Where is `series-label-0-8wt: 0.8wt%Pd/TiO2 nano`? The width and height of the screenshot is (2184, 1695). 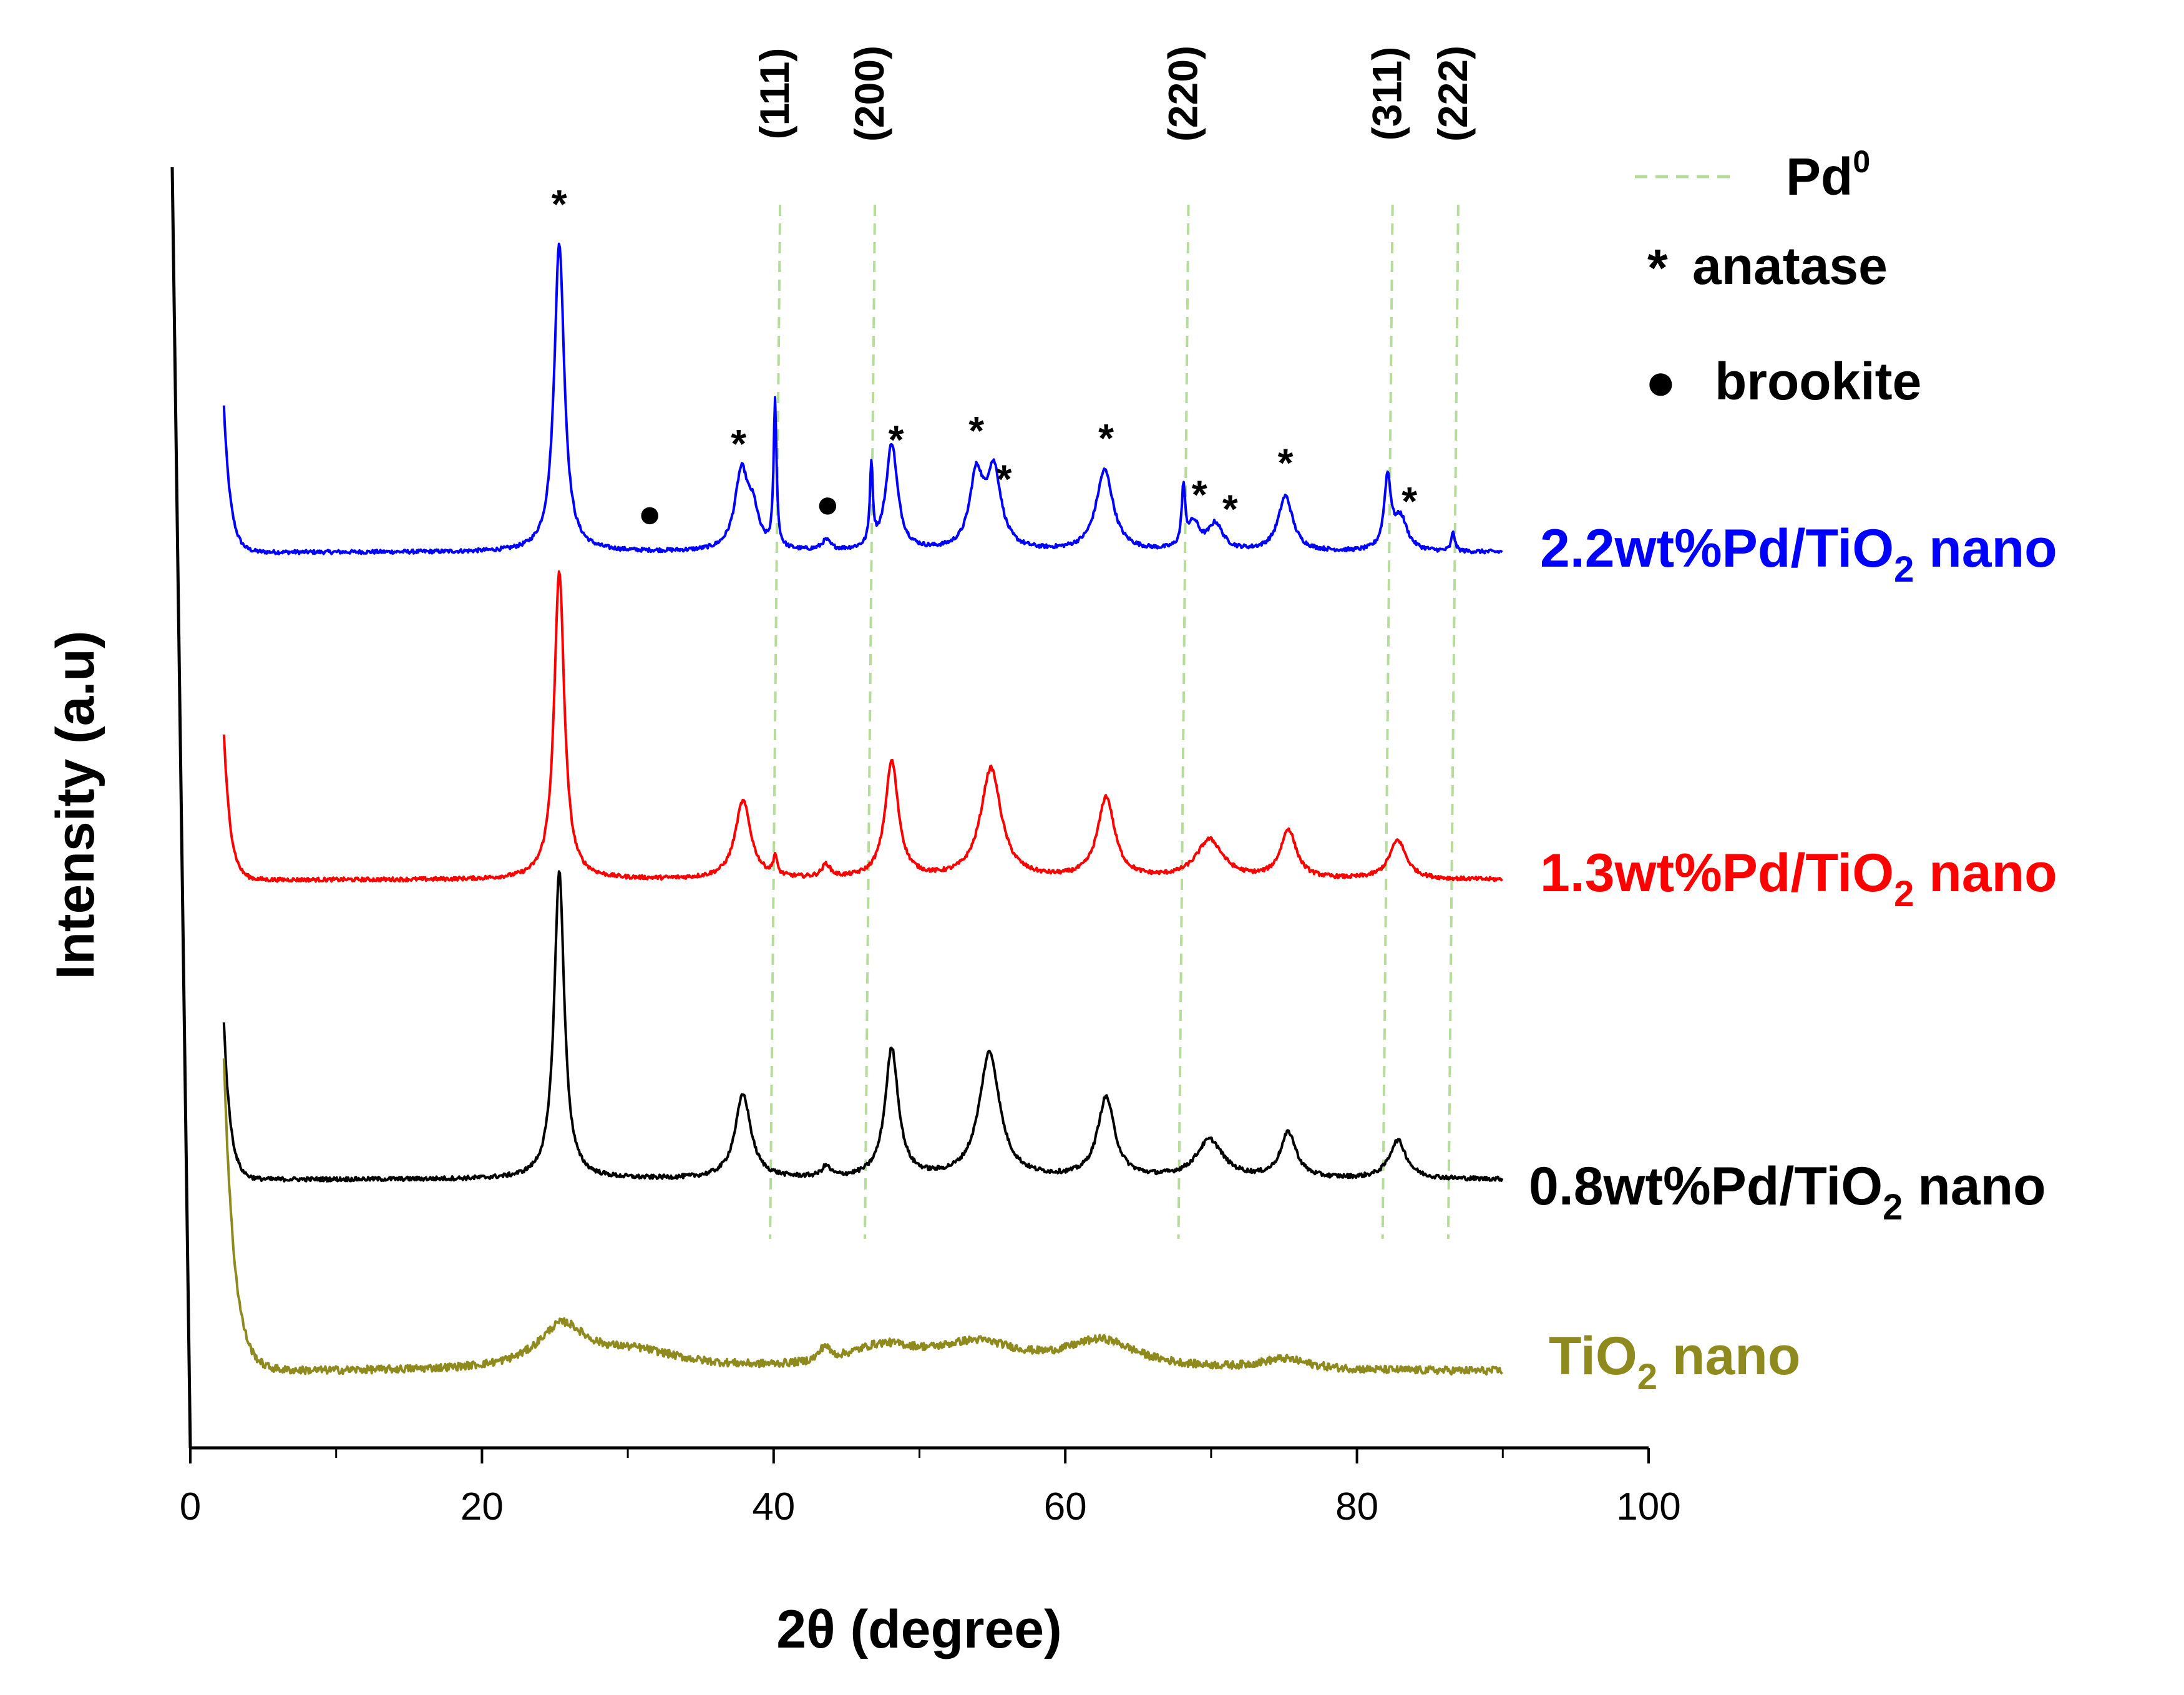 series-label-0-8wt: 0.8wt%Pd/TiO2 nano is located at coordinates (1787, 1192).